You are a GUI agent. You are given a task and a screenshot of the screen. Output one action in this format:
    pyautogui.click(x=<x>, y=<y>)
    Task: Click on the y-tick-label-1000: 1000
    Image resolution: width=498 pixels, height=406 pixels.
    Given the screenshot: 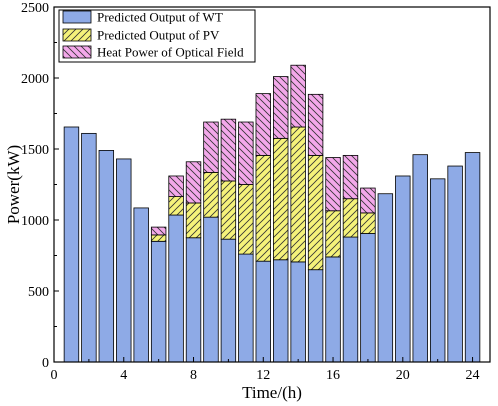 What is the action you would take?
    pyautogui.click(x=35, y=221)
    